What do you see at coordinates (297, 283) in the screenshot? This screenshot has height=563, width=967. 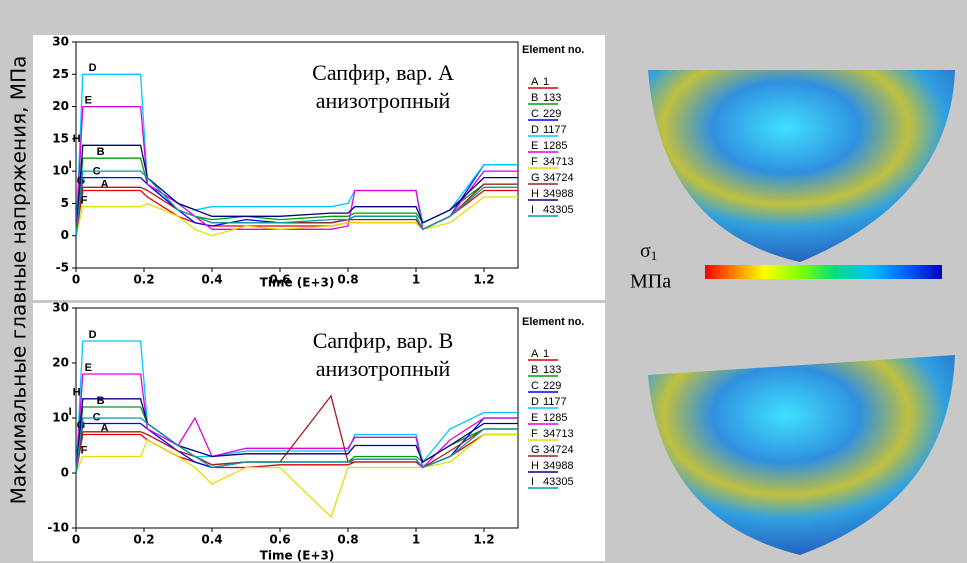 I see `x-axis-label: Time (E+3)` at bounding box center [297, 283].